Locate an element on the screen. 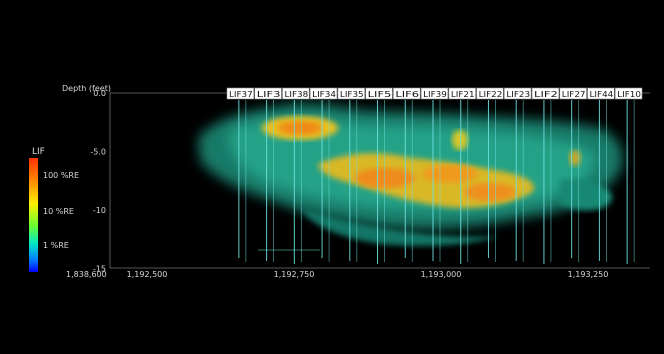 Image resolution: width=664 pixels, height=354 pixels. easting-tick-label: 1,192,500 is located at coordinates (147, 274).